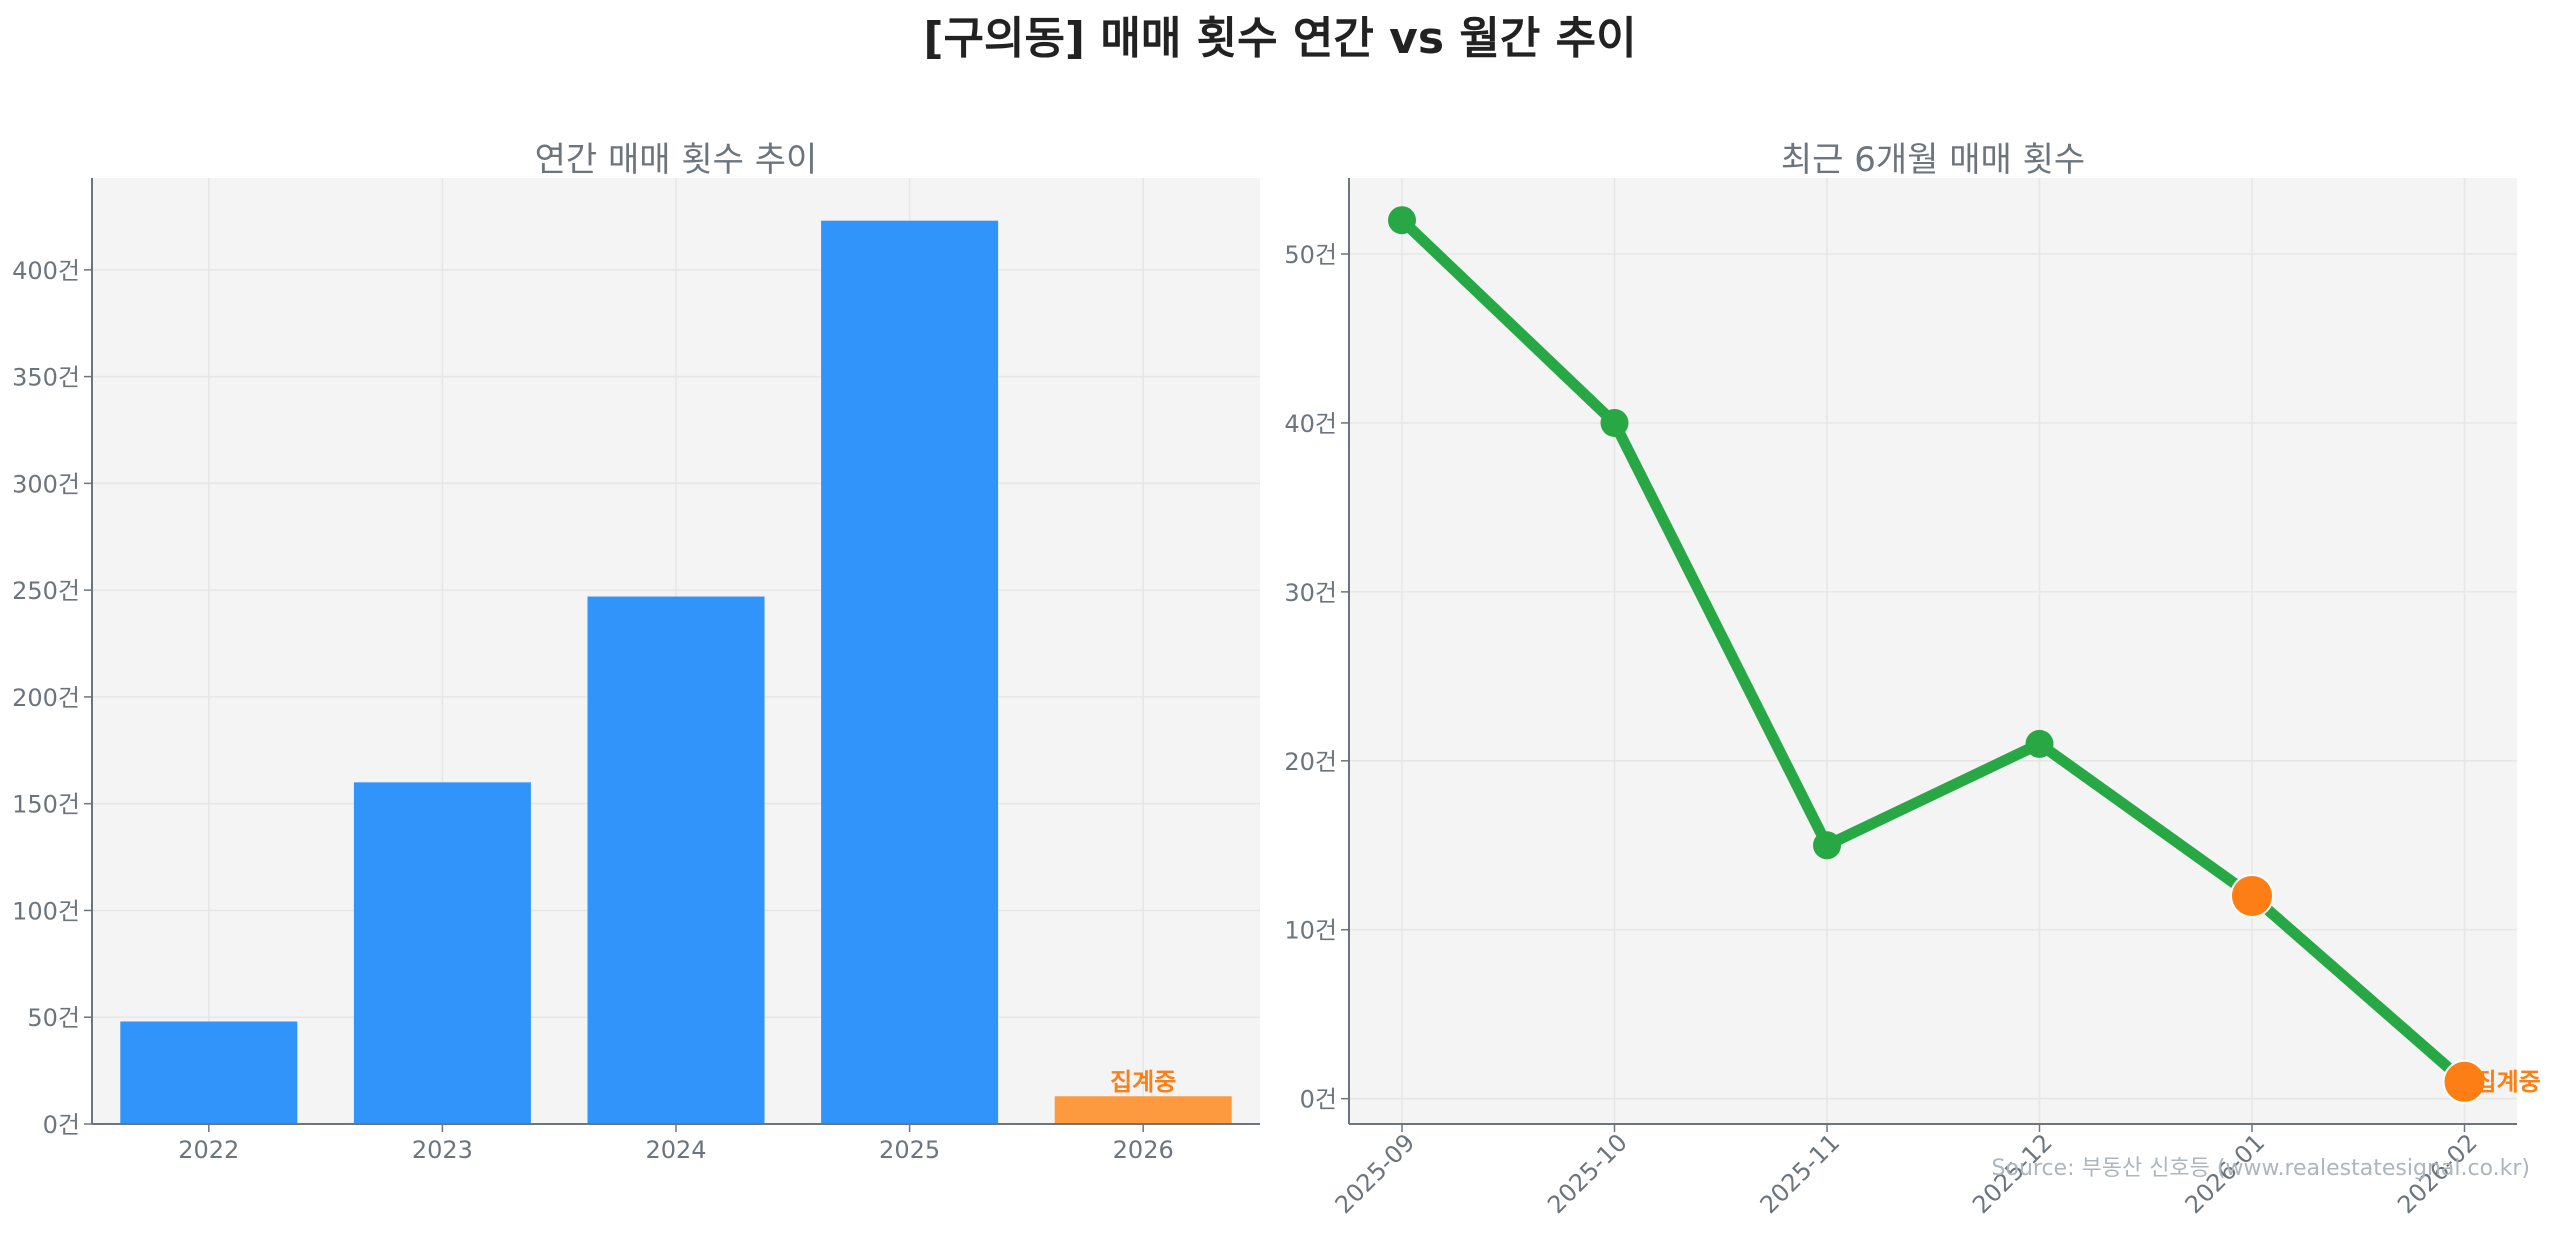  I want to click on figure-title: [구의동] 매매 횟수 연간 vs 월간 추이, so click(1280, 38).